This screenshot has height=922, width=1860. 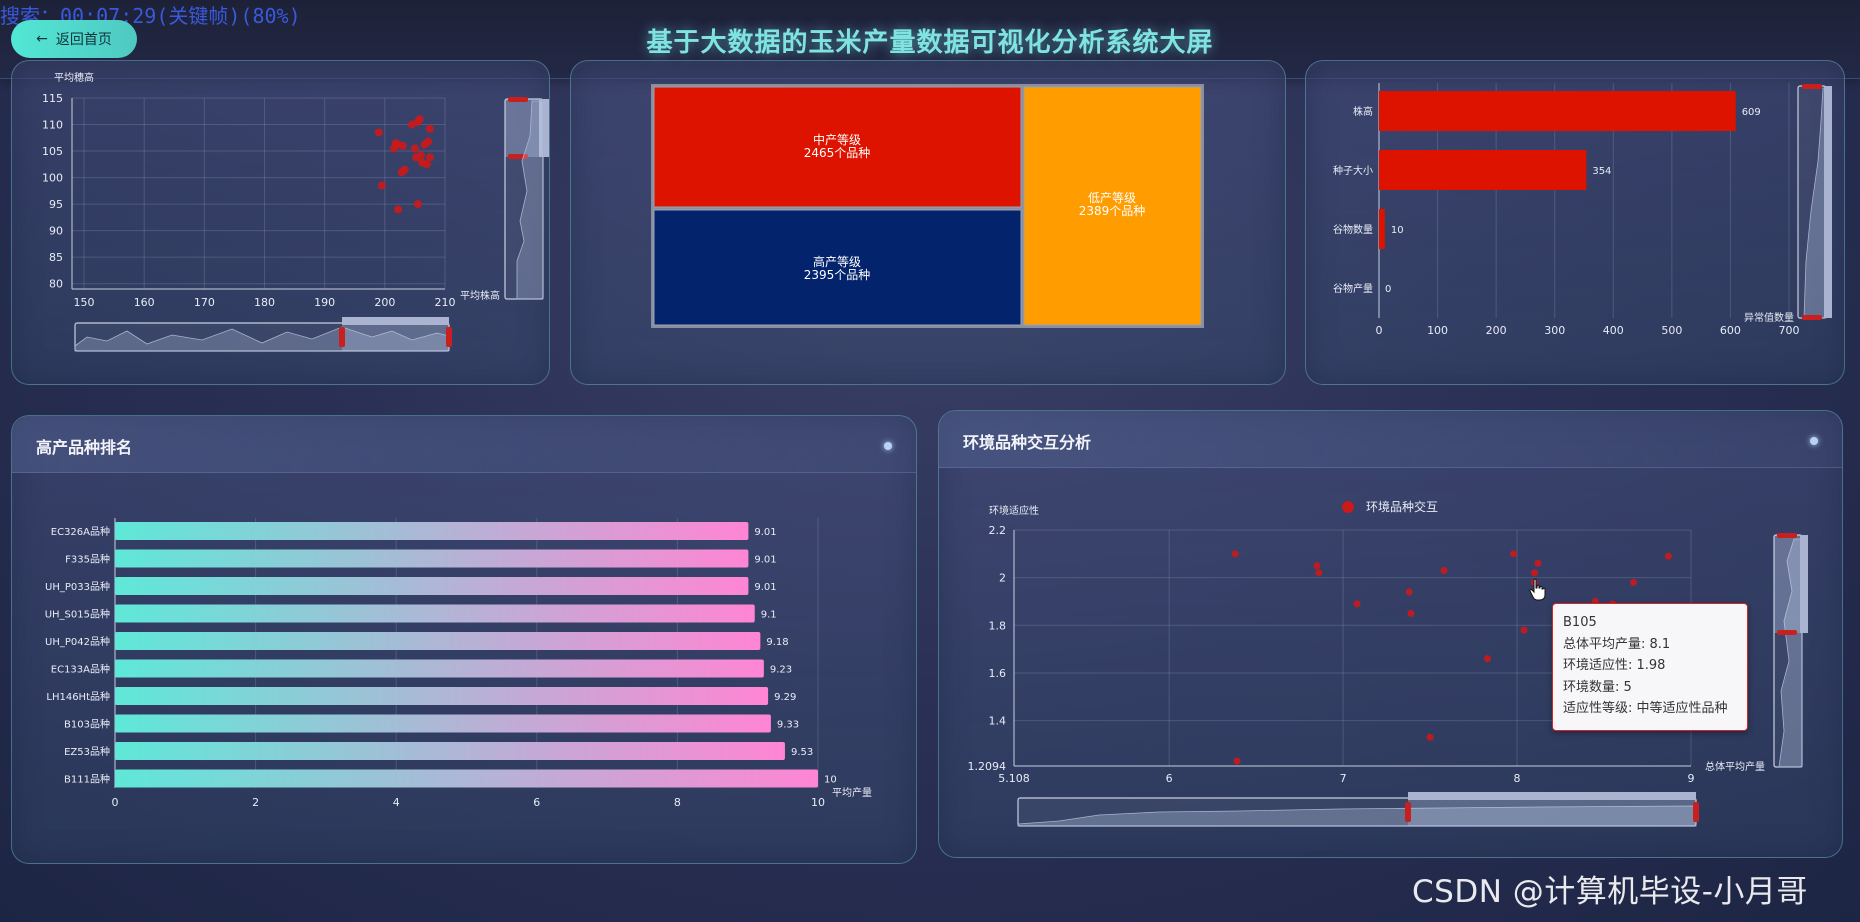 What do you see at coordinates (1613, 330) in the screenshot?
I see `x-tick-label: 400` at bounding box center [1613, 330].